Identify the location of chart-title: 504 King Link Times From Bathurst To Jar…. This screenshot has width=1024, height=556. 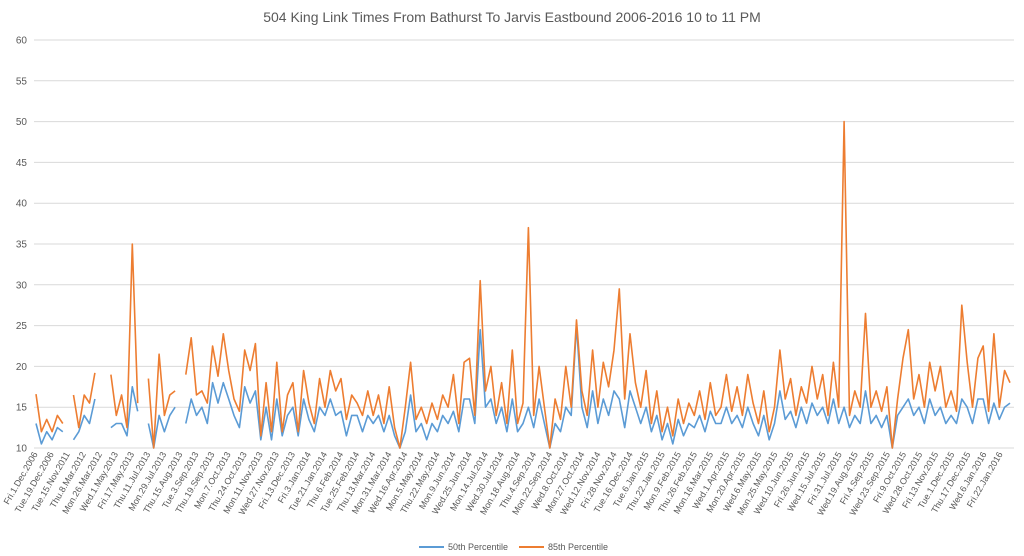
(512, 17).